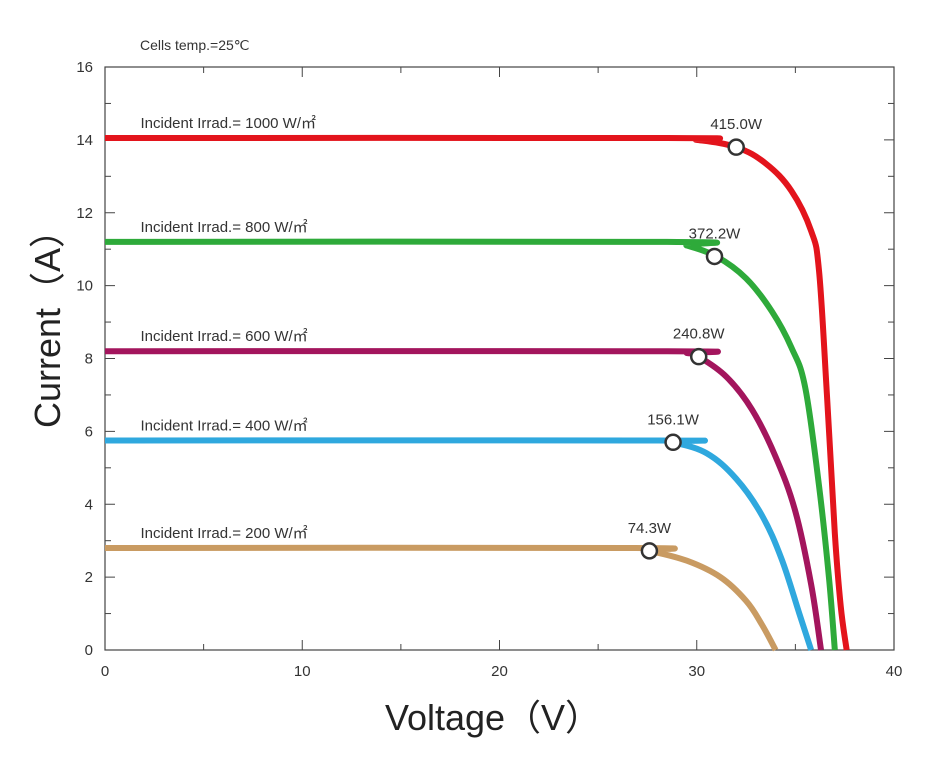  I want to click on mpp-label: 415.0W, so click(736, 124).